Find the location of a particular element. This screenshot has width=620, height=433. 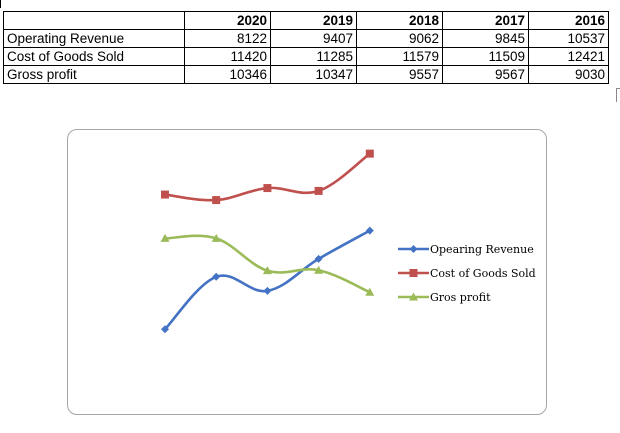

legend-label-cost-of-goods-sold: Cost of Goods Sold is located at coordinates (483, 273).